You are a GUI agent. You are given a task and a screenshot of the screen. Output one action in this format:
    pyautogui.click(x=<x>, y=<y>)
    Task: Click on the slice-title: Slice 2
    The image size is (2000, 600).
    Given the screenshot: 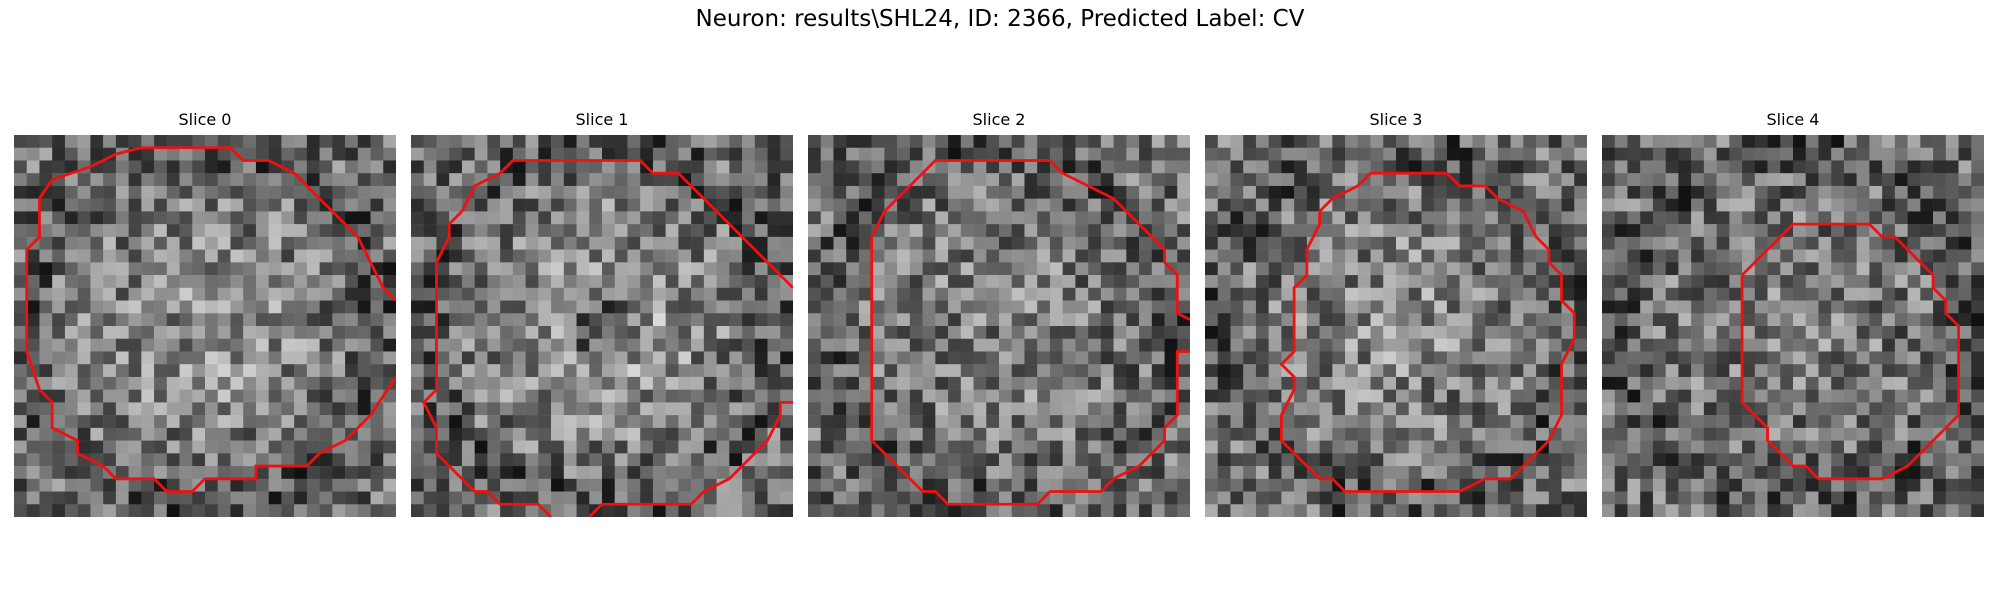 What is the action you would take?
    pyautogui.click(x=999, y=119)
    